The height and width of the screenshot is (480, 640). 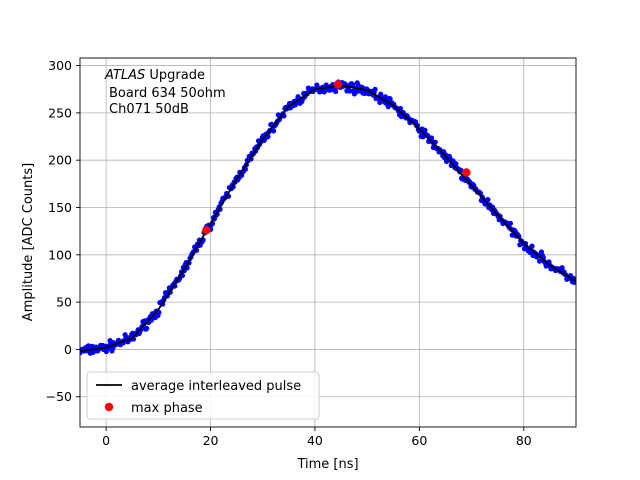 What do you see at coordinates (175, 75) in the screenshot?
I see `upgrade-word: Upgrade` at bounding box center [175, 75].